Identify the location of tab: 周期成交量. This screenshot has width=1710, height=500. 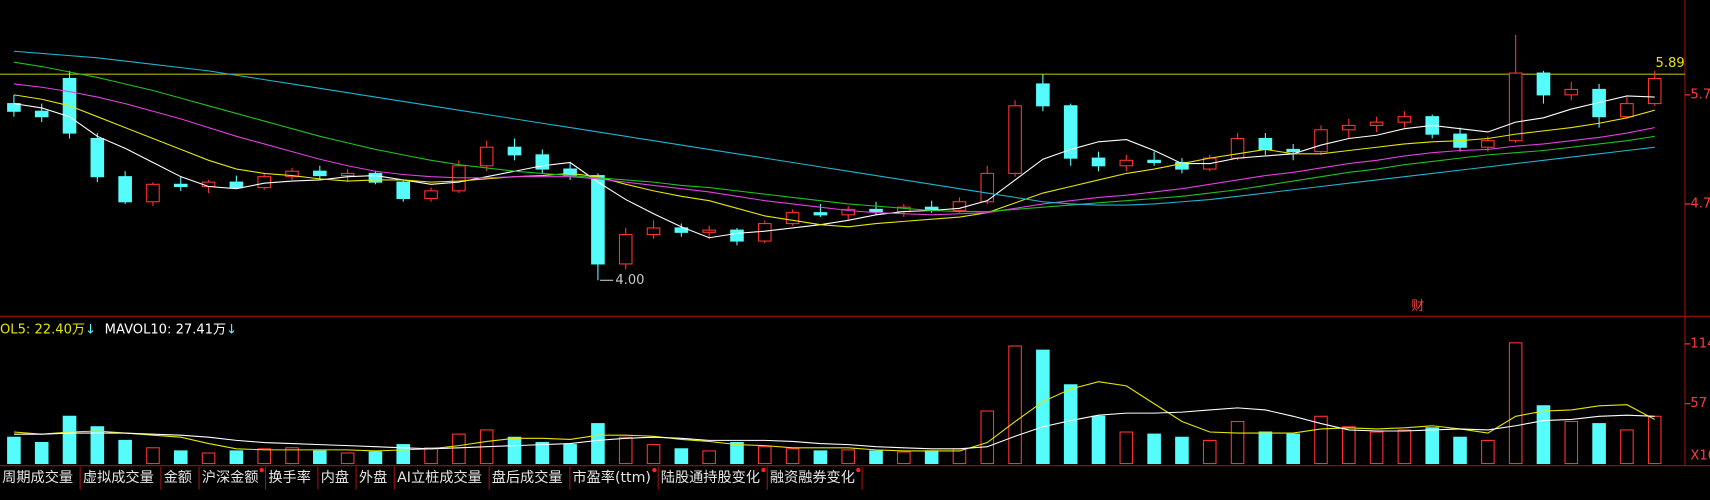
(40, 478).